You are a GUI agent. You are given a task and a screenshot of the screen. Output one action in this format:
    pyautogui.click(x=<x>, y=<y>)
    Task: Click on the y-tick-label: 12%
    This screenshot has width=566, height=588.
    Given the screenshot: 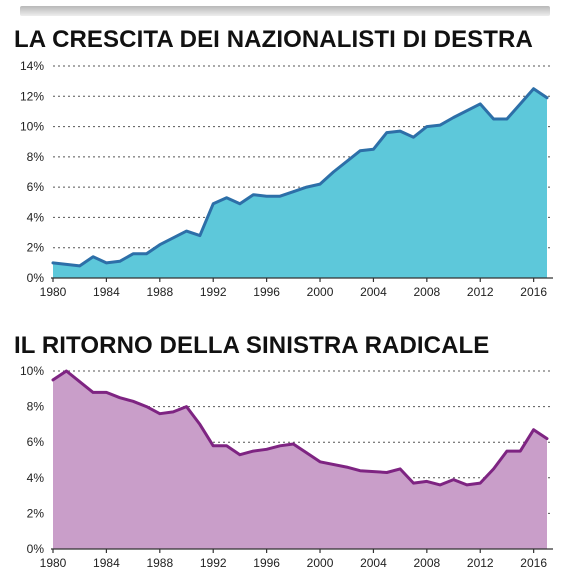 What is the action you would take?
    pyautogui.click(x=32, y=96)
    